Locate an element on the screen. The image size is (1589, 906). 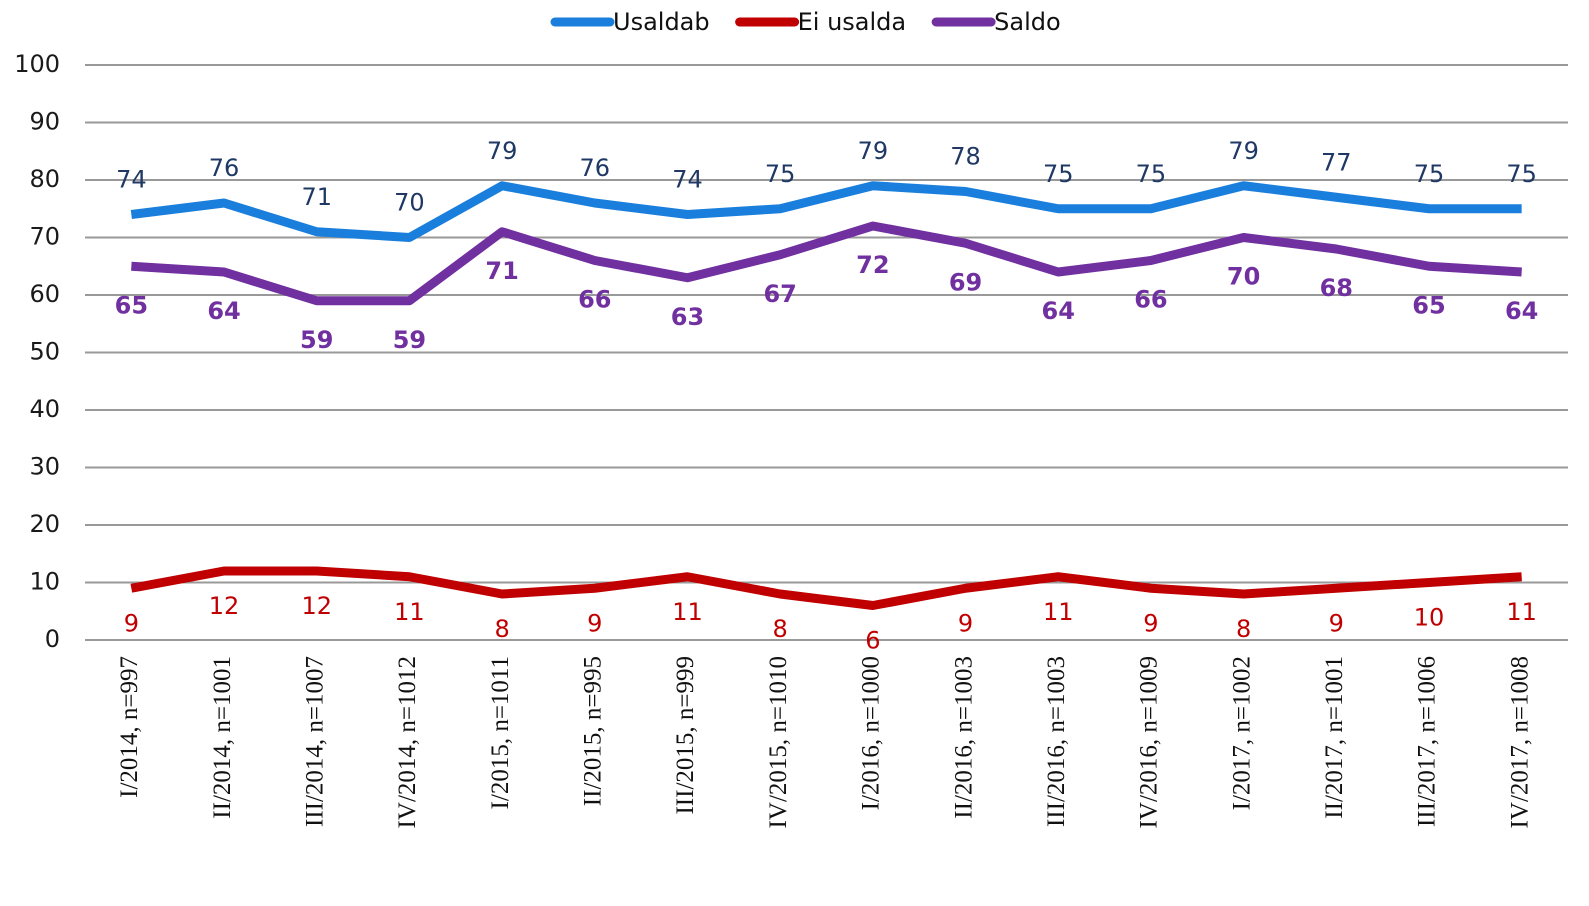
y-tick-label: 0 is located at coordinates (52, 639).